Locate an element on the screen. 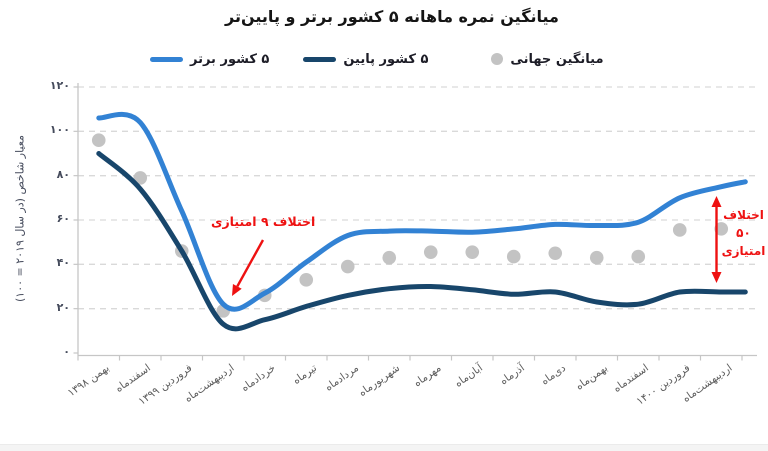  legend-item-top5: ۵ کشور برتر is located at coordinates (209, 59).